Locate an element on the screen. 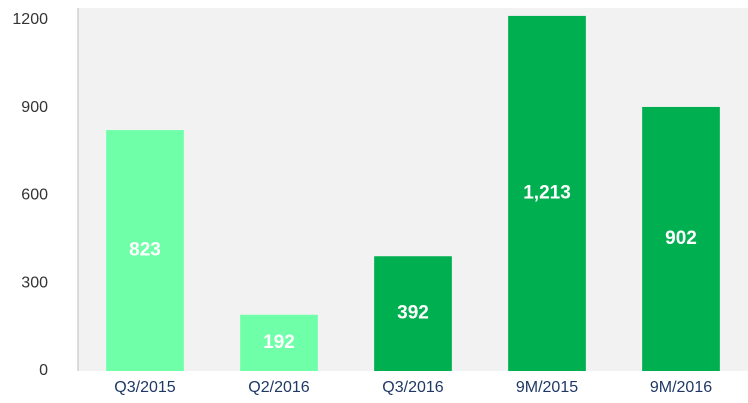  value-label: 192 is located at coordinates (279, 342).